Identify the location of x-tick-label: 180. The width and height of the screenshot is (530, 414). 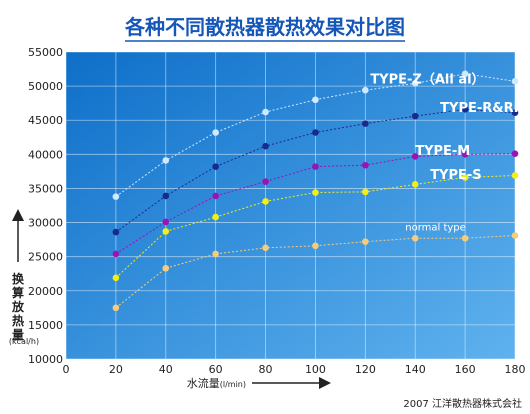
(515, 369).